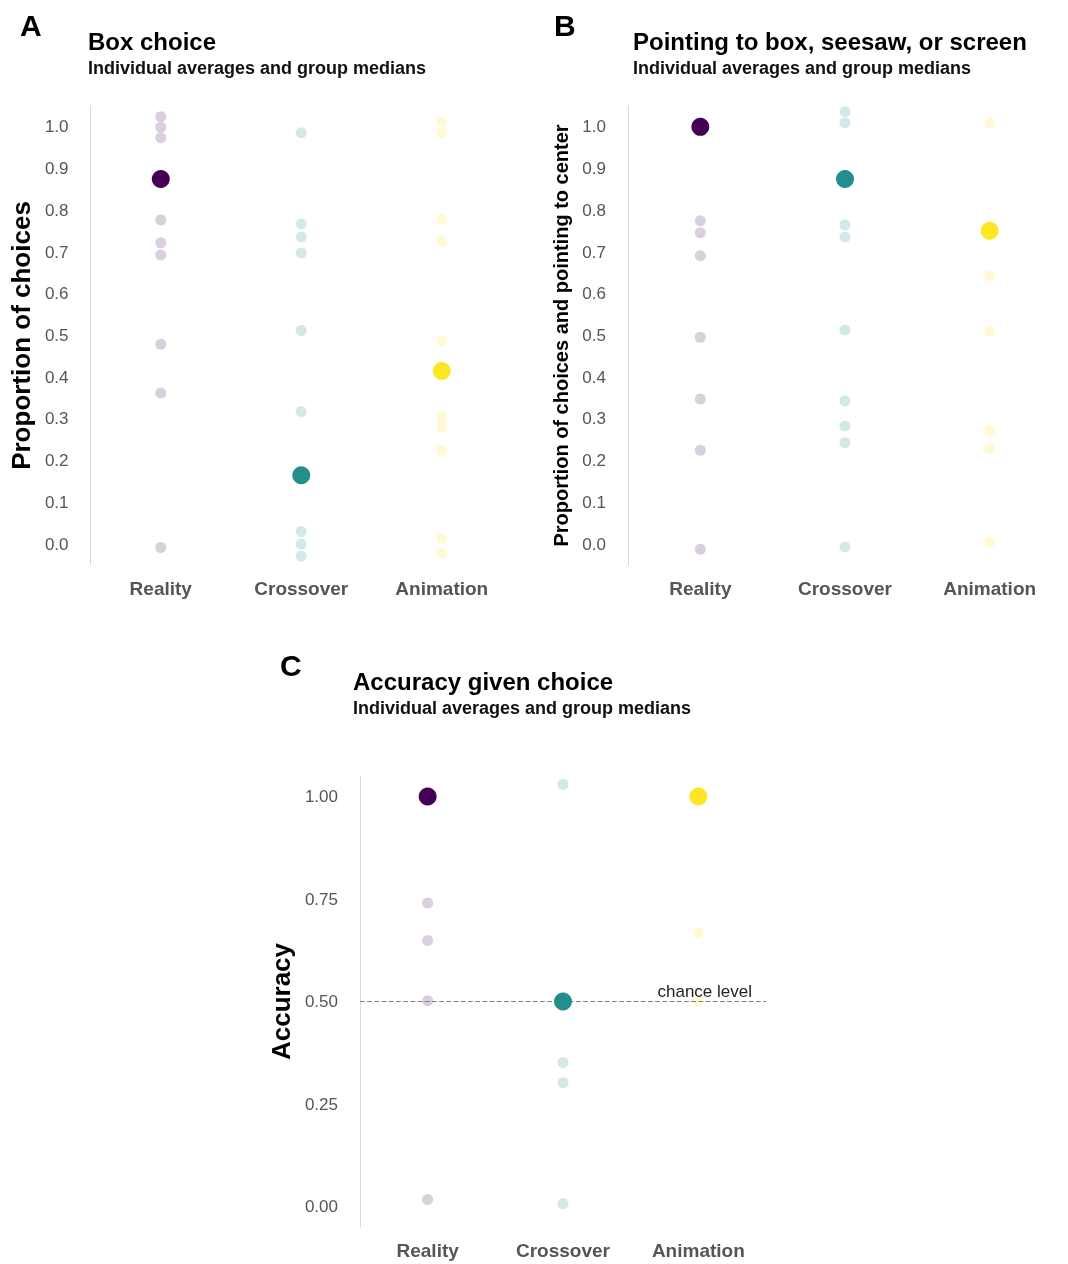 Image resolution: width=1068 pixels, height=1264 pixels. Describe the element at coordinates (281, 1001) in the screenshot. I see `y-axis-title: Accuracy` at that location.